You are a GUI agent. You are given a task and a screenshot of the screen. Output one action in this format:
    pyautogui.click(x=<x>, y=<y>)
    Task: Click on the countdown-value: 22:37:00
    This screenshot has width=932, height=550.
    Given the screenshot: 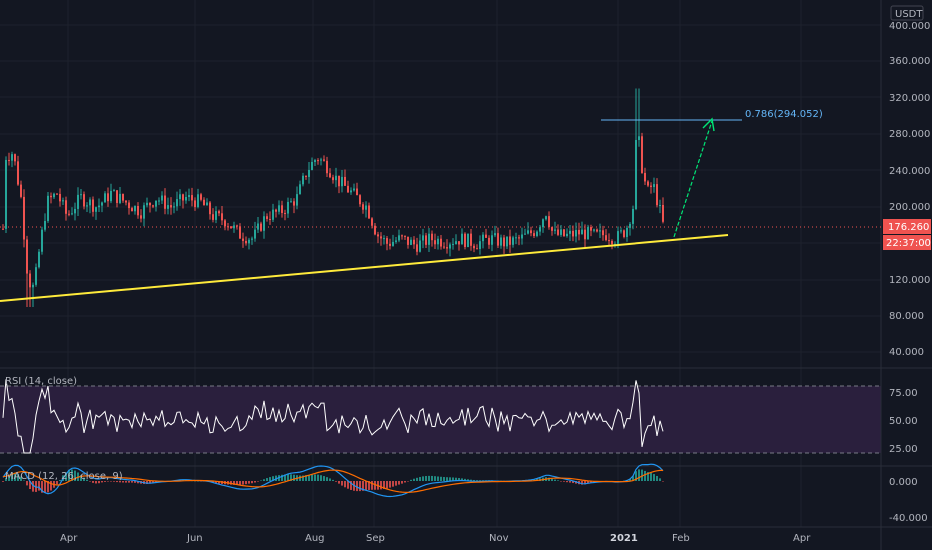 What is the action you would take?
    pyautogui.click(x=908, y=243)
    